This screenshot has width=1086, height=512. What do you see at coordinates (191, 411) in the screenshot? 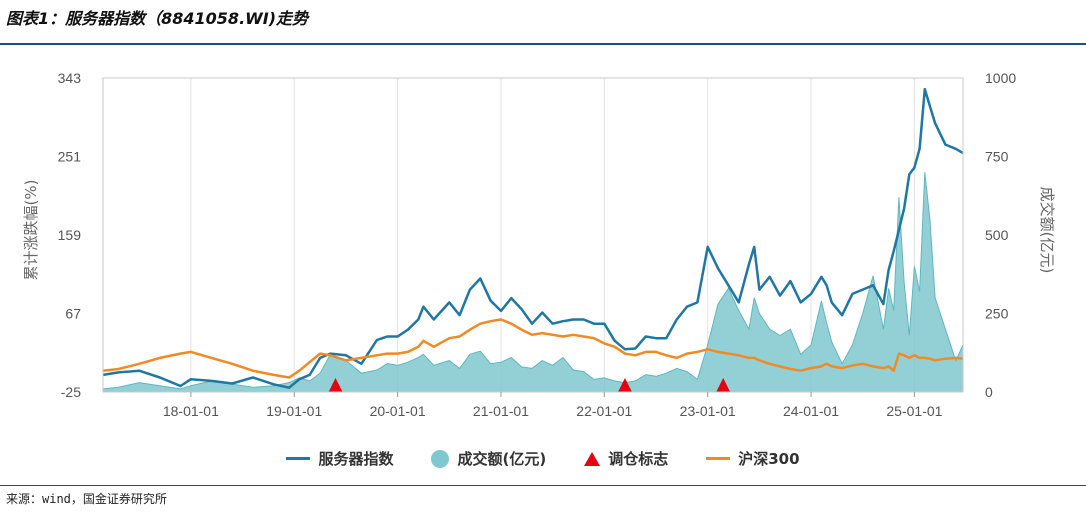
I see `x-tick-label: 18-01-01` at bounding box center [191, 411].